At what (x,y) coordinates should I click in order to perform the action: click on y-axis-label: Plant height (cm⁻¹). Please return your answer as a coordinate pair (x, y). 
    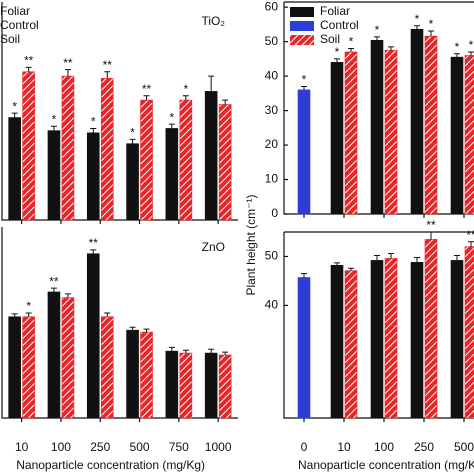
    Looking at the image, I should click on (251, 244).